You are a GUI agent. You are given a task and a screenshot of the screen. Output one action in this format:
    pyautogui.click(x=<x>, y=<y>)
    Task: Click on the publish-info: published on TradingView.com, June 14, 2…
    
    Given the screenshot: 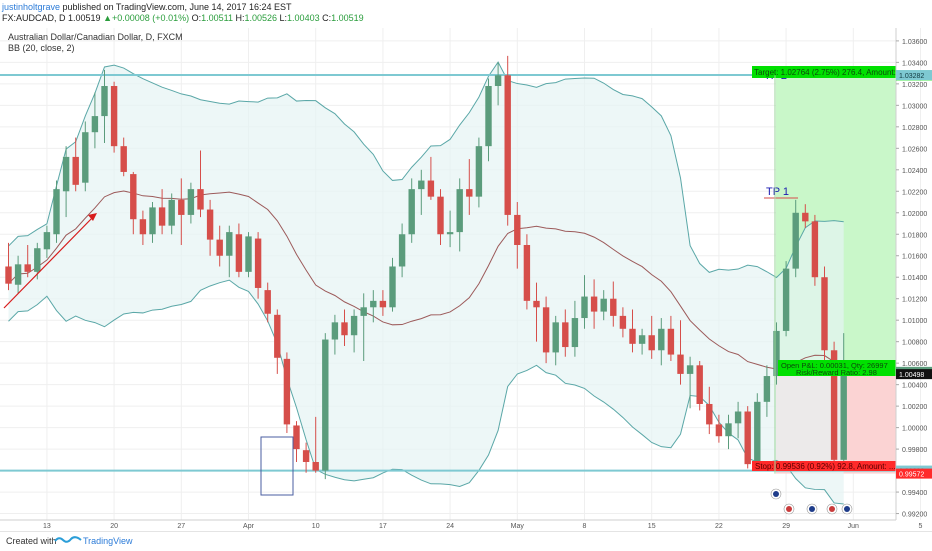 What is the action you would take?
    pyautogui.click(x=176, y=7)
    